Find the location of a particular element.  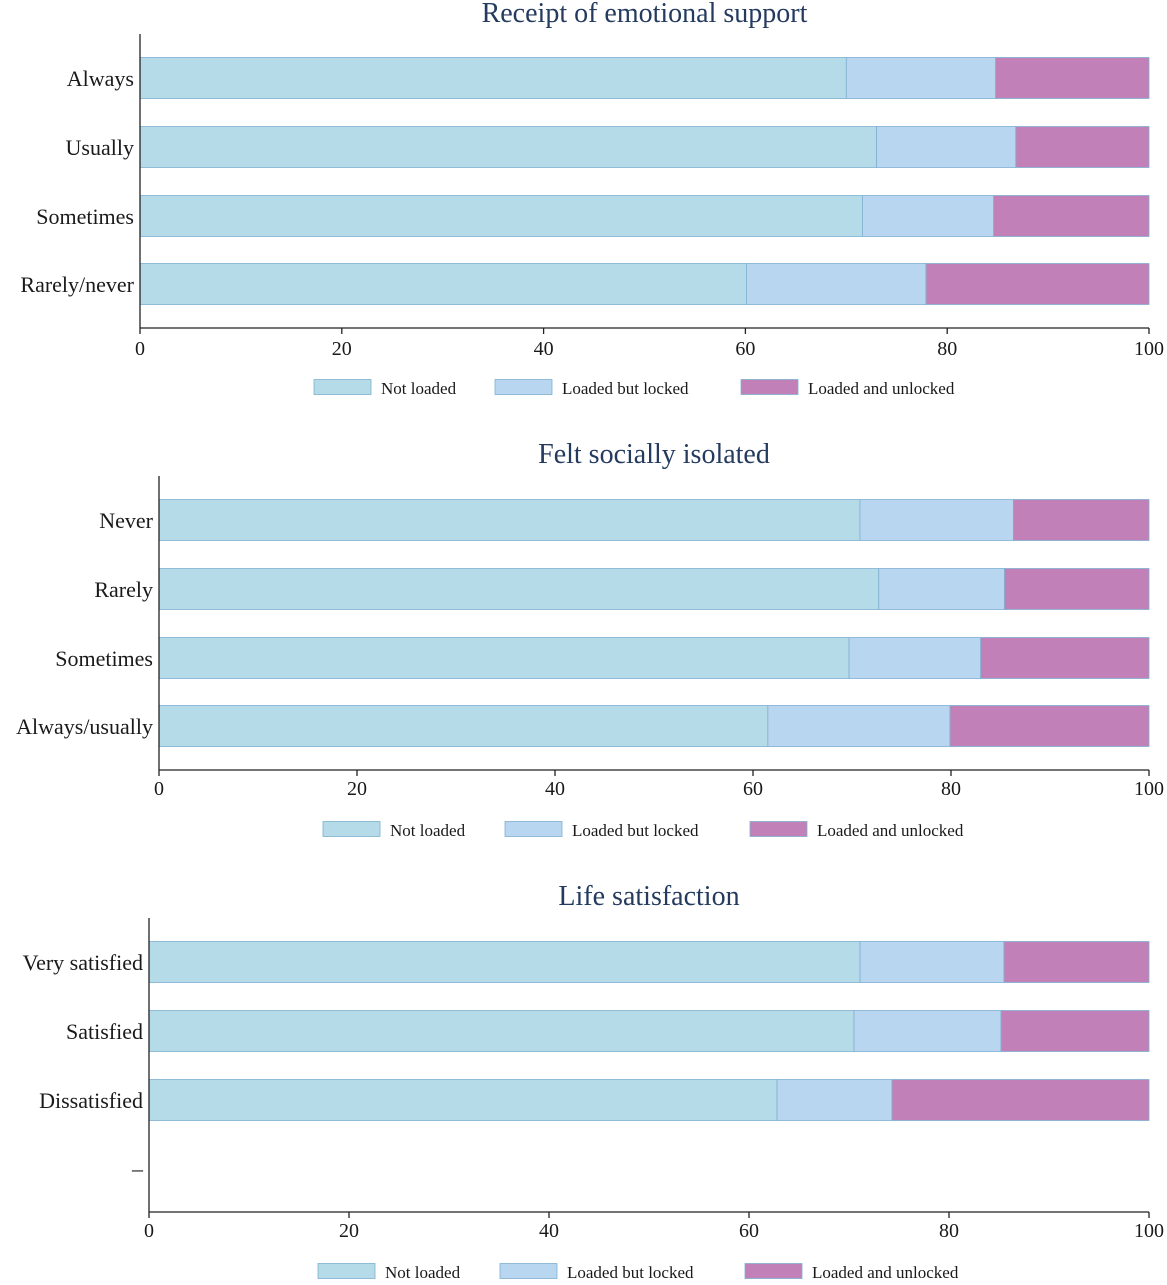

chart-title-1: Receipt of emotional support is located at coordinates (645, 14).